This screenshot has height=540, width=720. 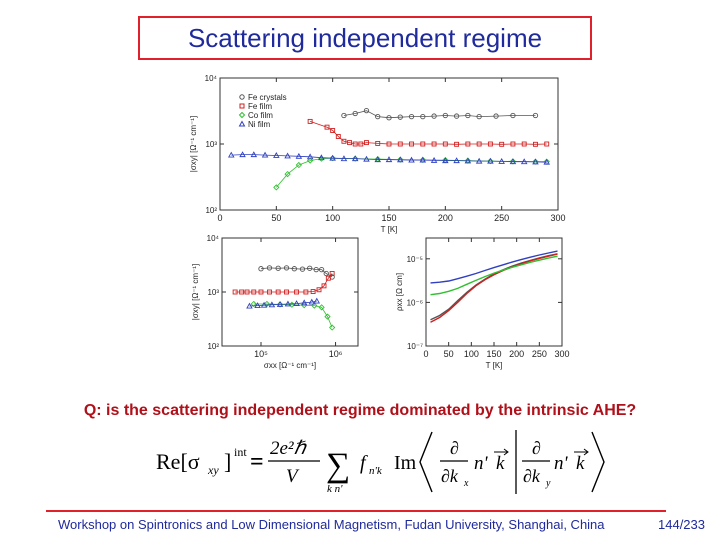 What do you see at coordinates (356, 511) in the screenshot?
I see `footer-divider` at bounding box center [356, 511].